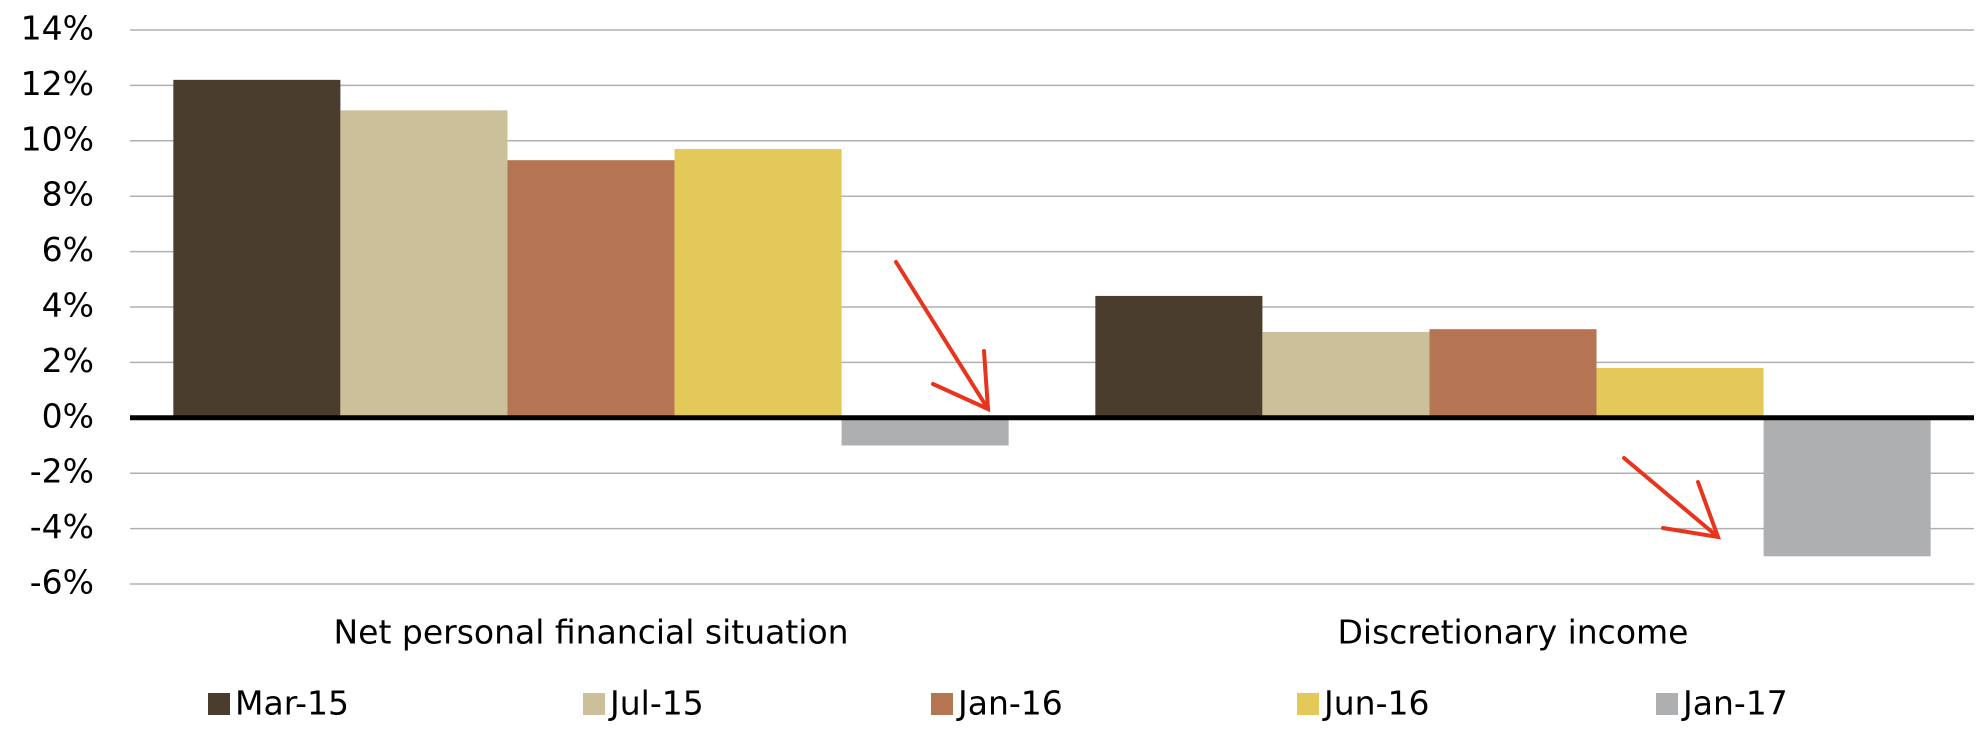 This screenshot has height=736, width=1978. I want to click on y-tick-label: 14%, so click(57, 28).